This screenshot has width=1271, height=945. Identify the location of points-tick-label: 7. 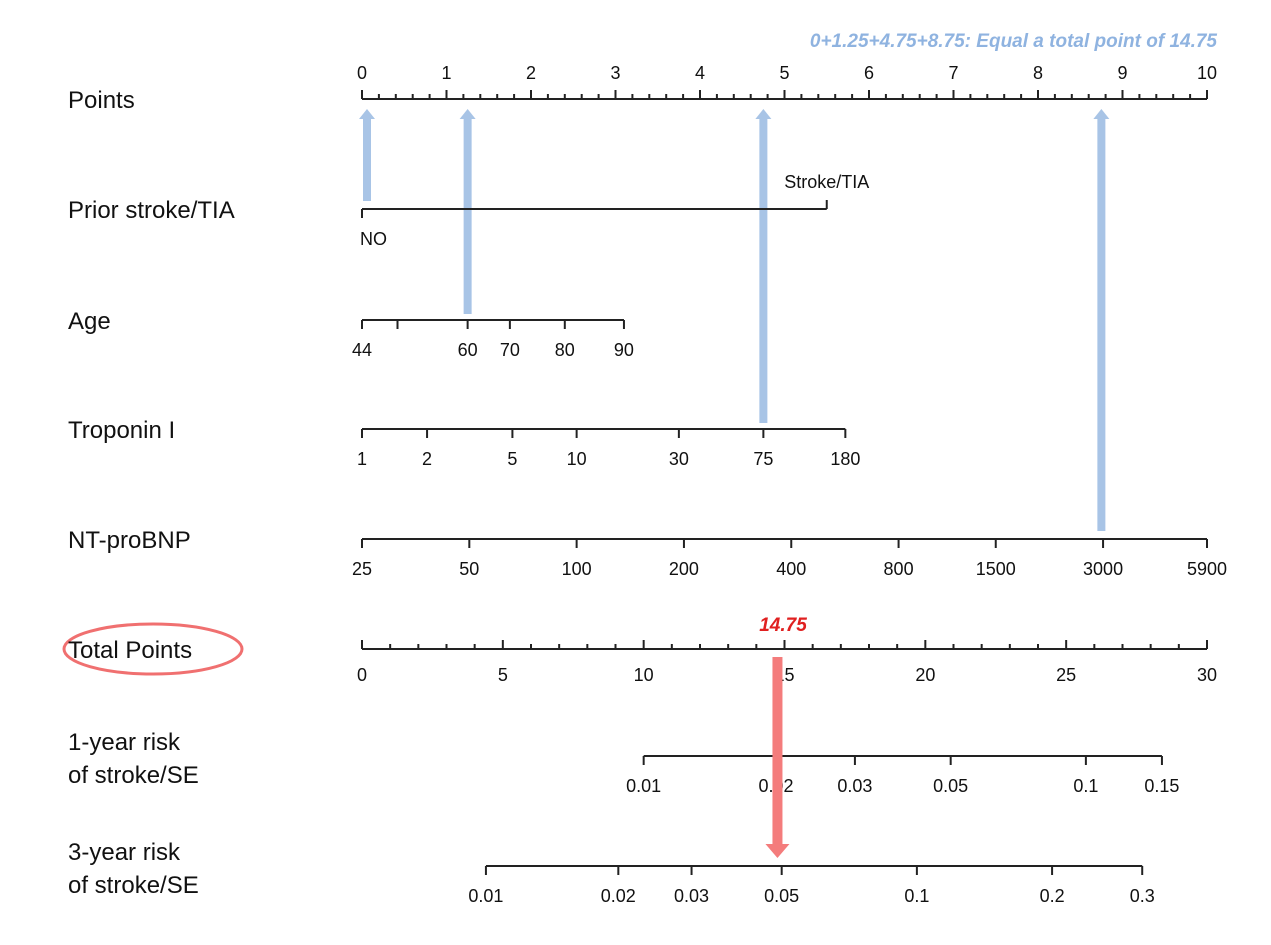
(953, 73).